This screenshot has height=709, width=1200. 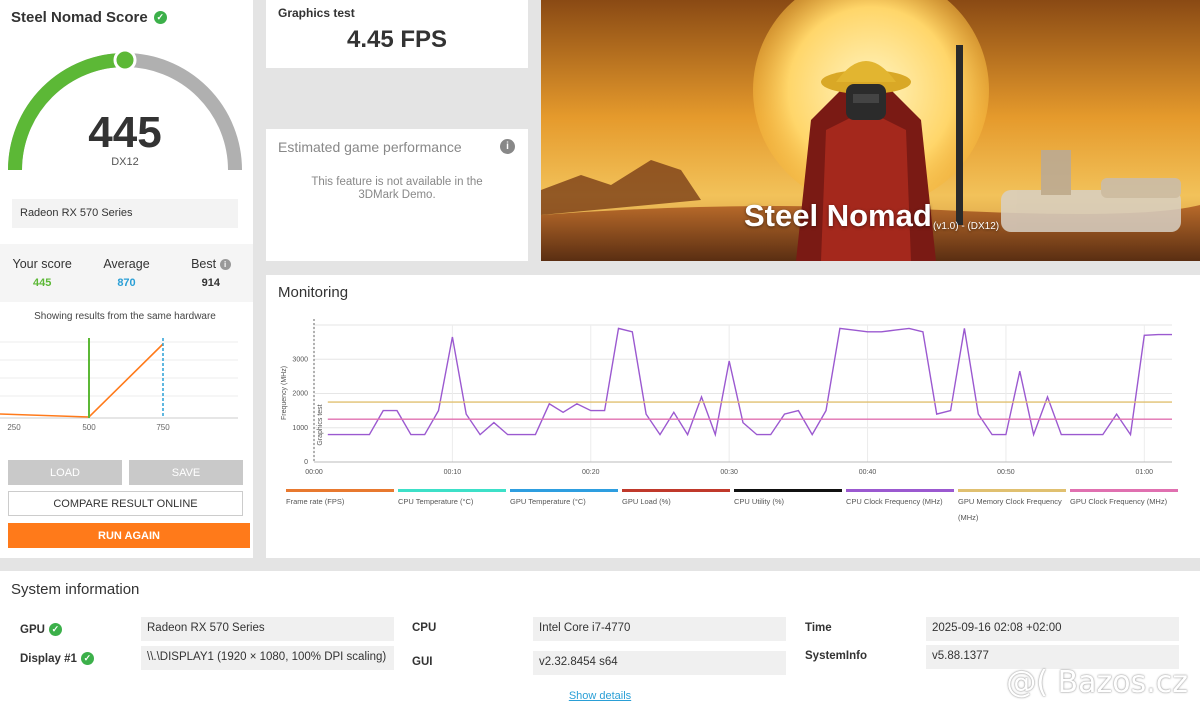 What do you see at coordinates (267, 629) in the screenshot?
I see `gpu-value: Radeon RX 570 Series` at bounding box center [267, 629].